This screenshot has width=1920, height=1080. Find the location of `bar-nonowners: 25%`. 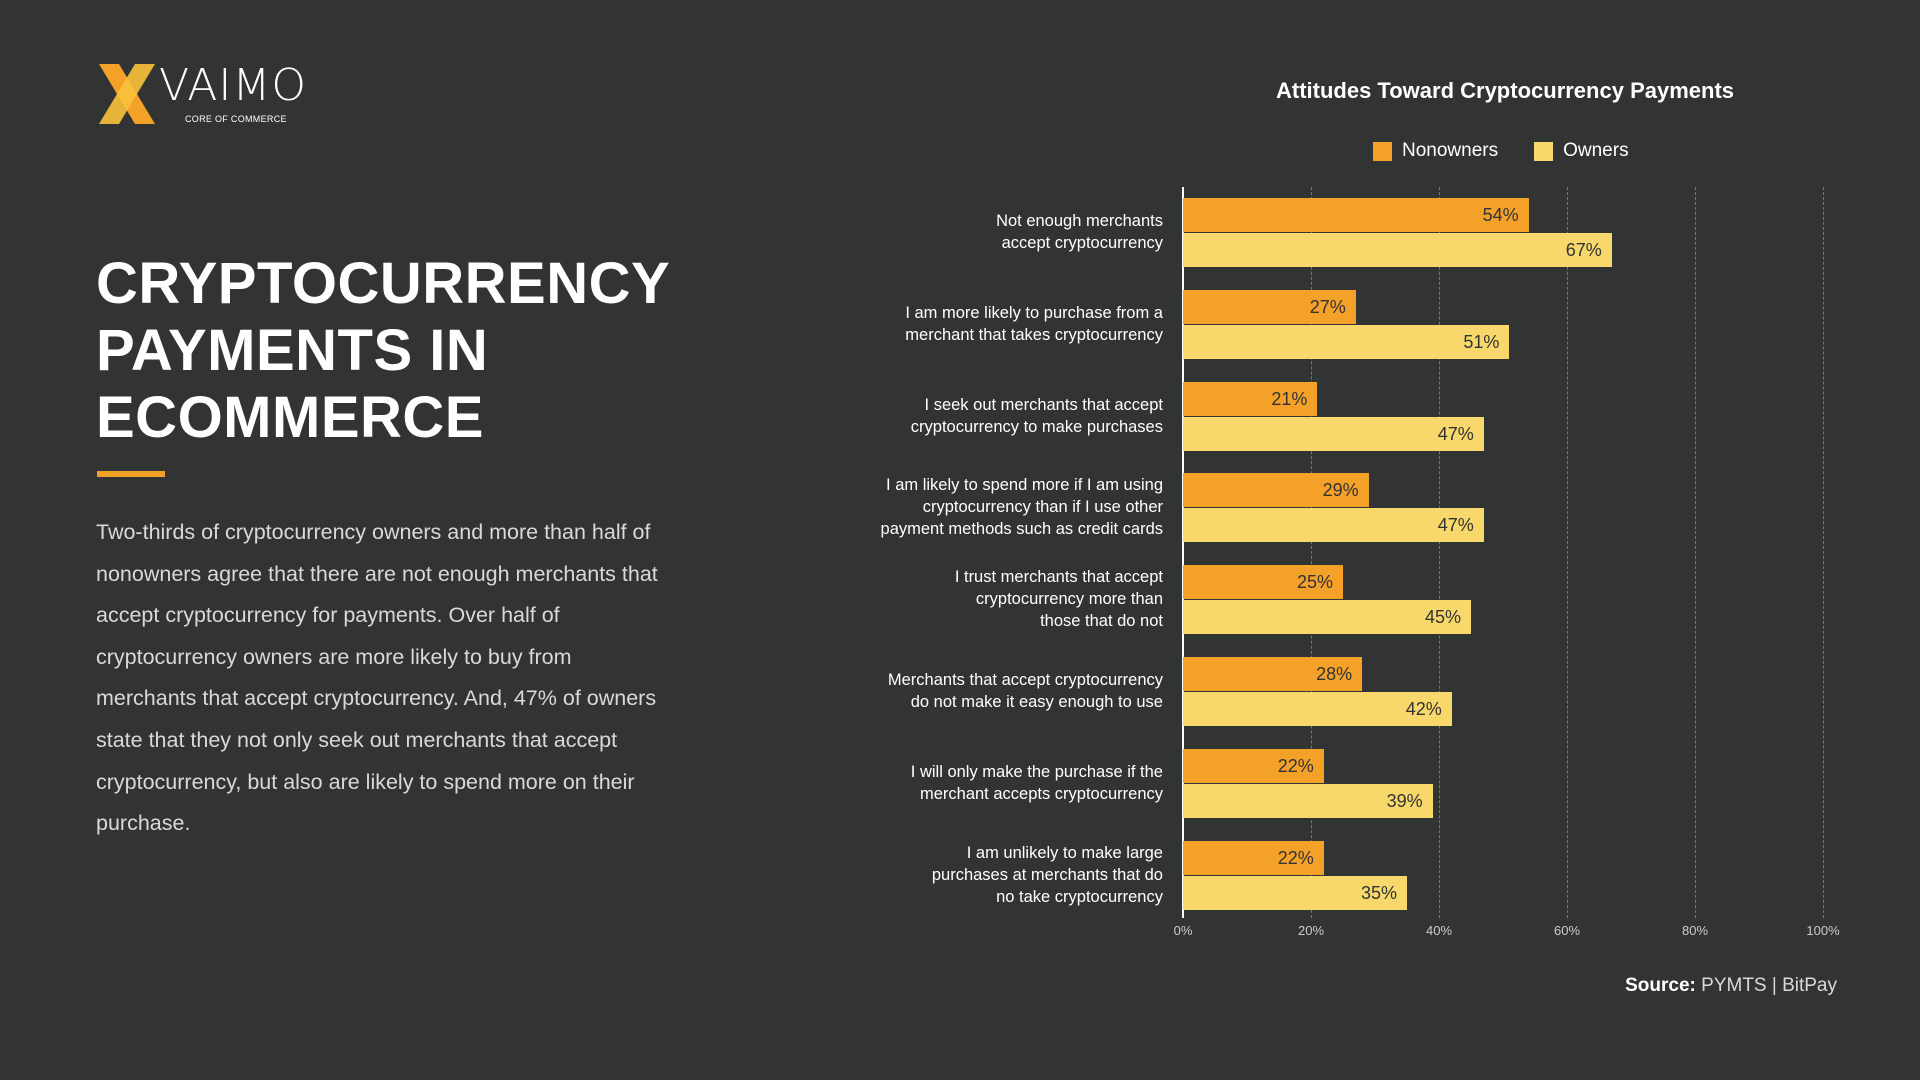

bar-nonowners: 25% is located at coordinates (1263, 582).